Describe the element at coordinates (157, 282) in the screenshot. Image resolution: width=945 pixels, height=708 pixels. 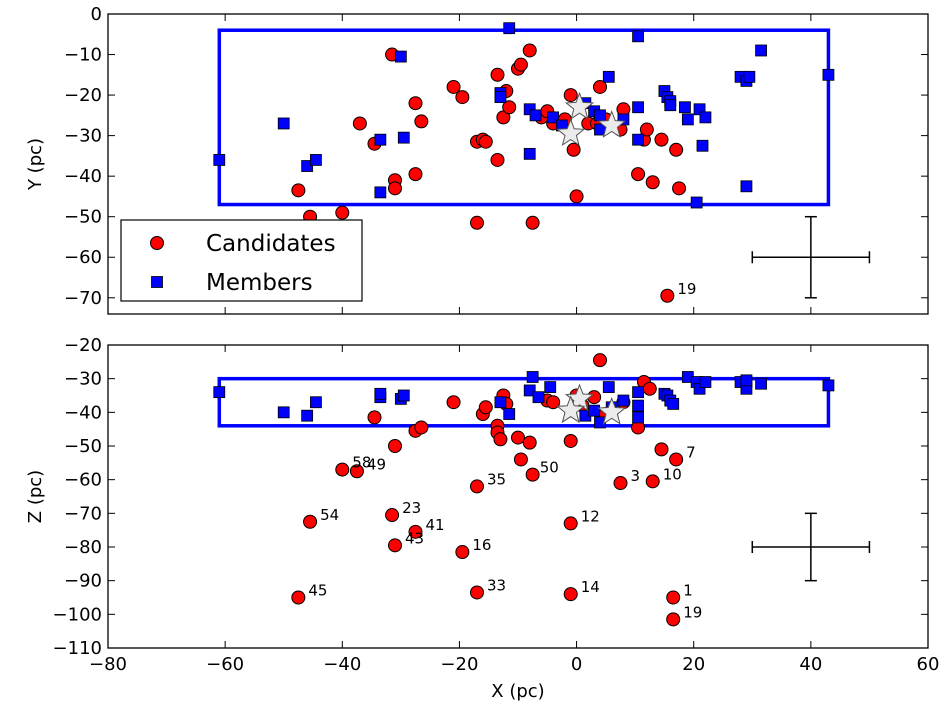
I see `legend-members-marker` at that location.